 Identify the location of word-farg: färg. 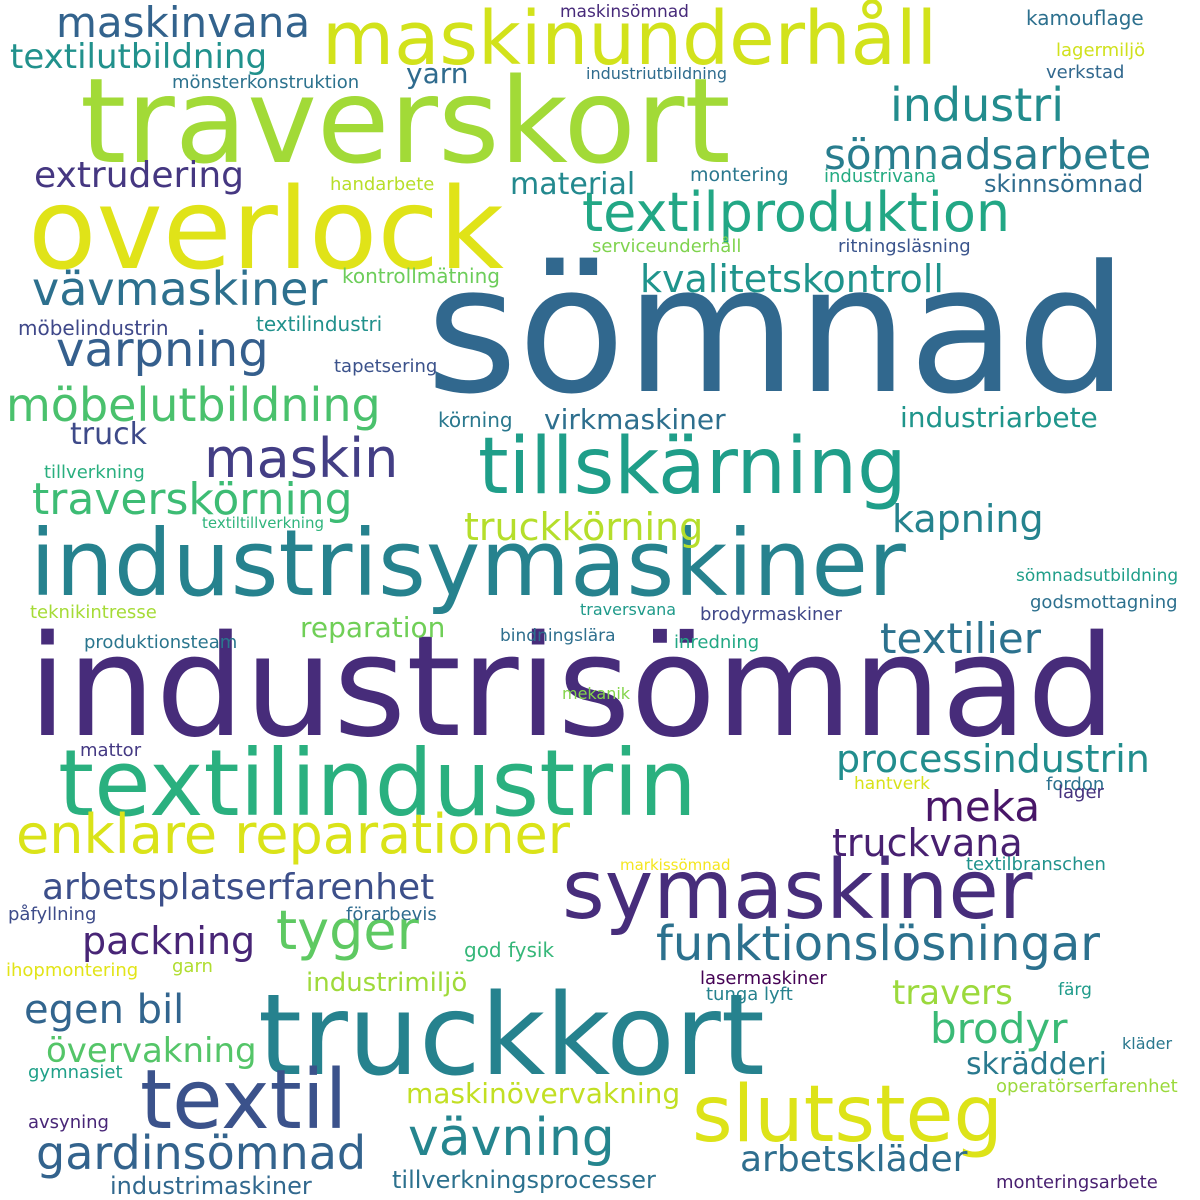
(1075, 990).